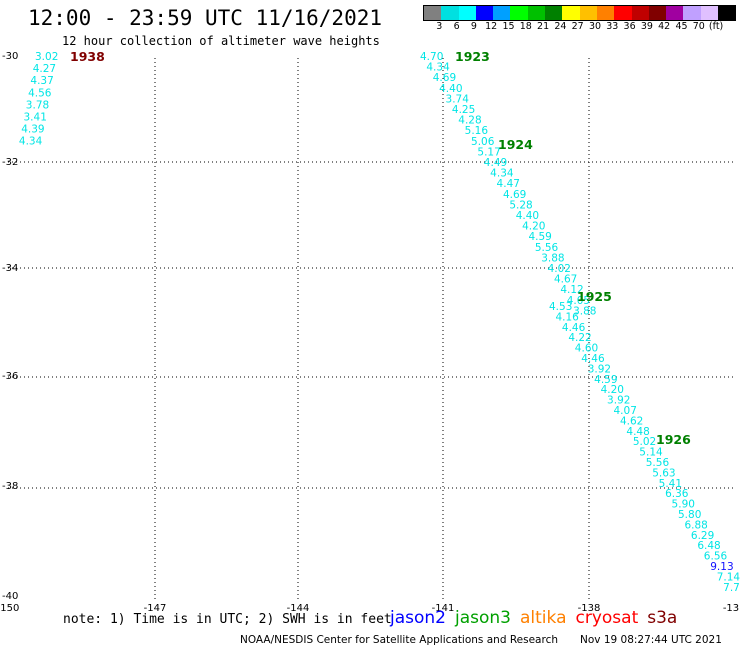 This screenshot has width=740, height=650. What do you see at coordinates (721, 567) in the screenshot?
I see `wave-height-value: 9.13` at bounding box center [721, 567].